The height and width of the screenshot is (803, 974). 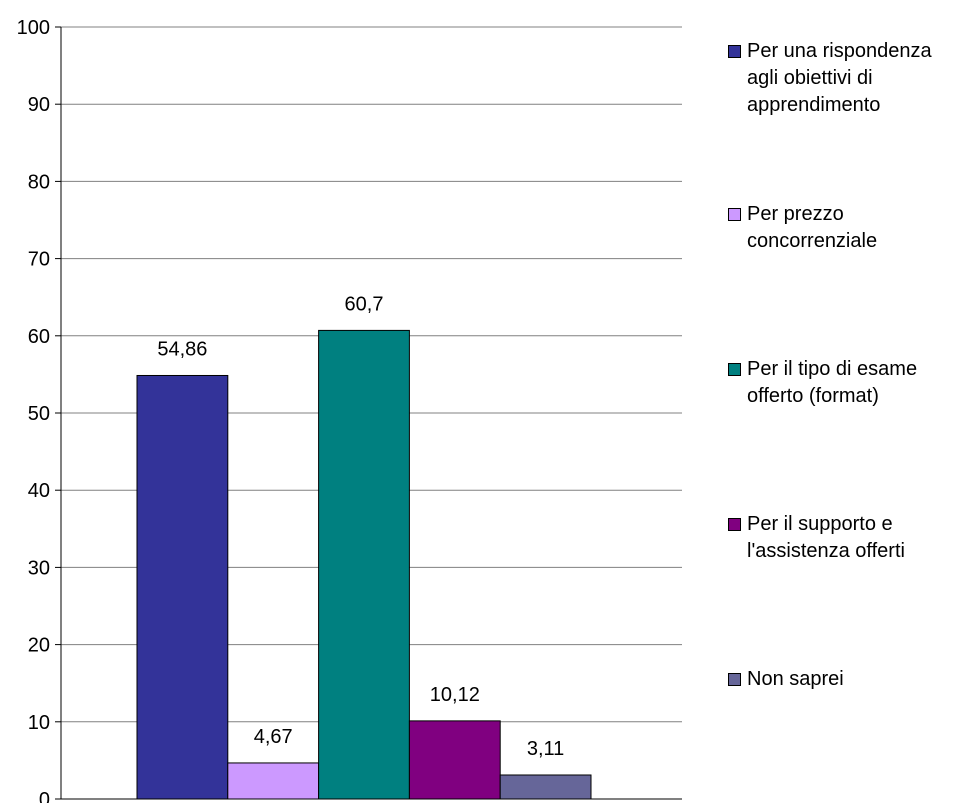 What do you see at coordinates (812, 227) in the screenshot?
I see `legend-label: Per prezzo concorrenziale` at bounding box center [812, 227].